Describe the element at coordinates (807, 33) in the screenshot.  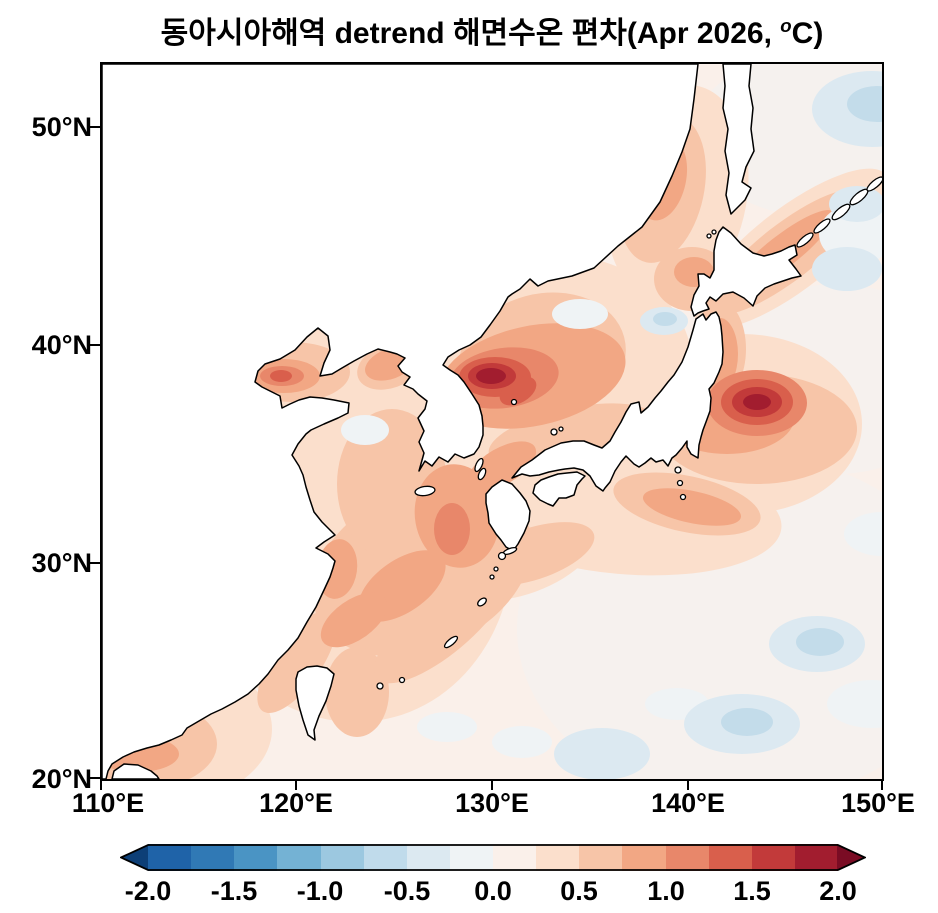
I see `chart-title-suffix: C)` at that location.